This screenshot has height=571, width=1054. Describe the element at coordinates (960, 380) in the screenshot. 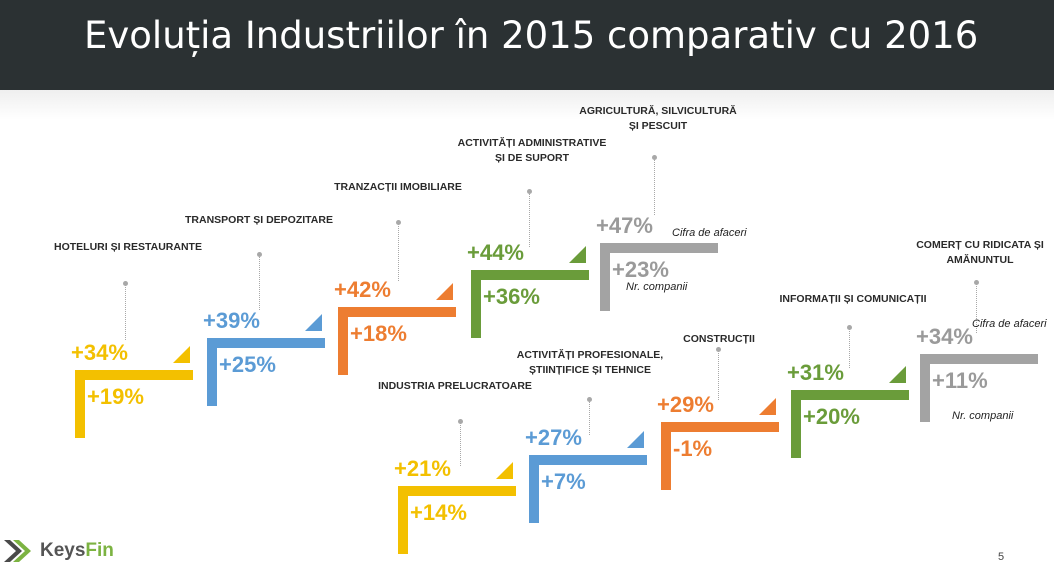

I see `companies-value: +11%` at that location.